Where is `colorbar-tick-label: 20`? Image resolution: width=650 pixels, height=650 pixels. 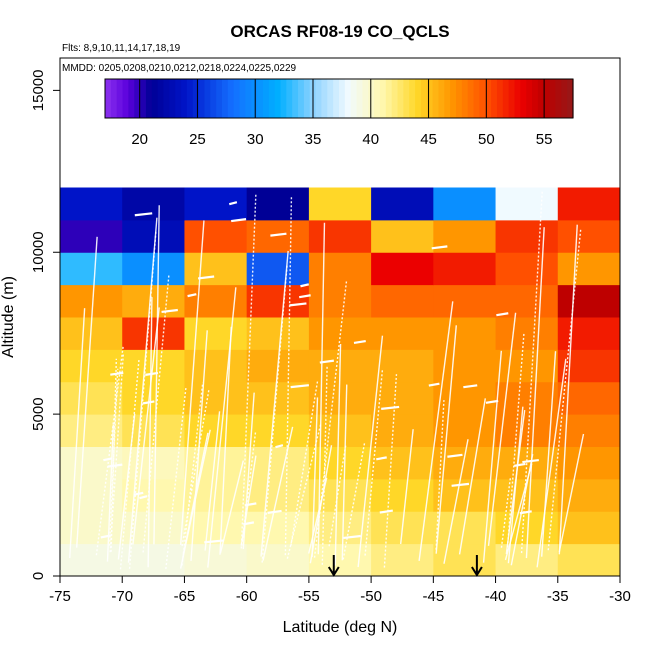
colorbar-tick-label: 20 is located at coordinates (139, 139).